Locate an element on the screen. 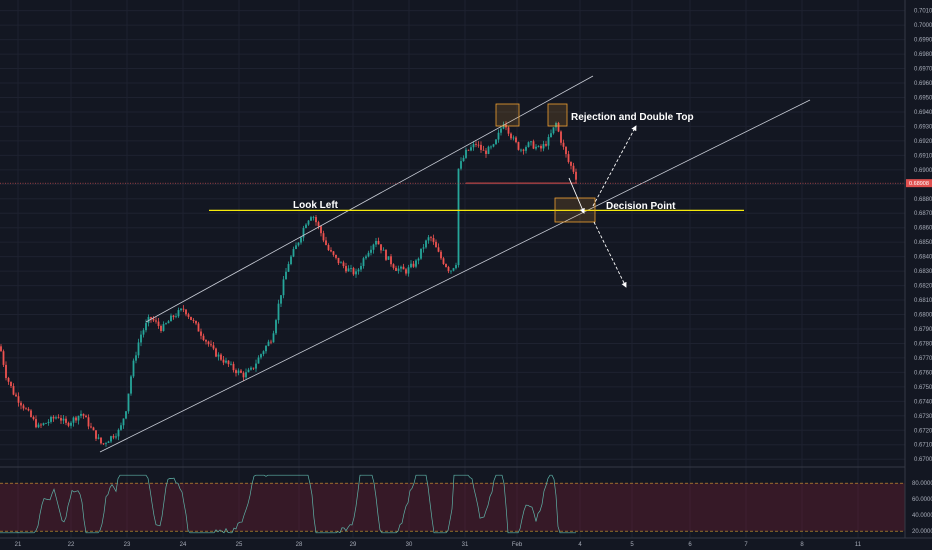  decision-box is located at coordinates (575, 210).